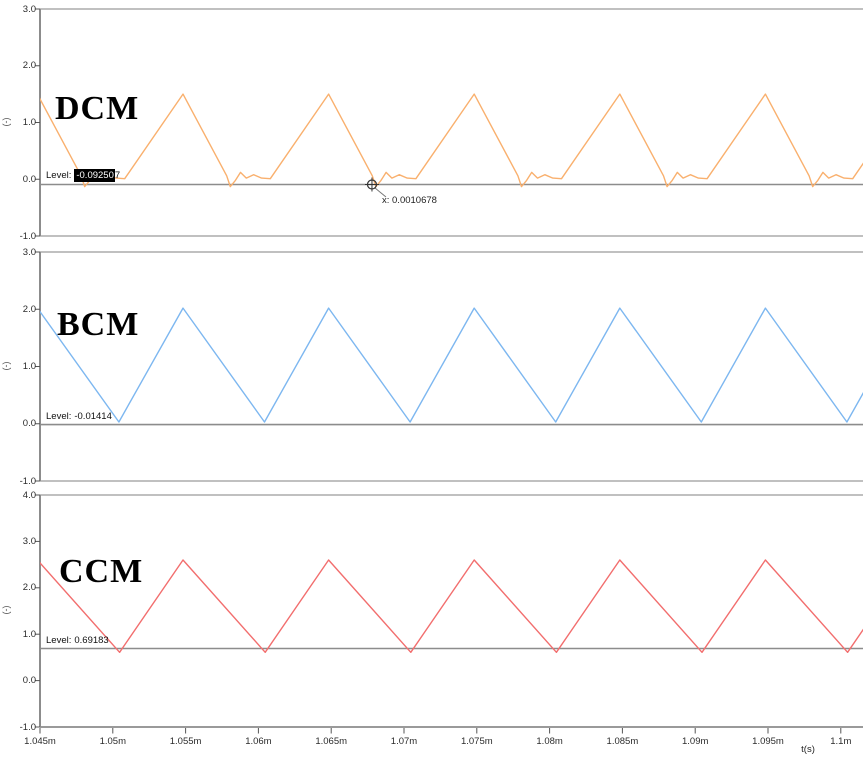  What do you see at coordinates (258, 741) in the screenshot?
I see `x-tick-label: 1.06m` at bounding box center [258, 741].